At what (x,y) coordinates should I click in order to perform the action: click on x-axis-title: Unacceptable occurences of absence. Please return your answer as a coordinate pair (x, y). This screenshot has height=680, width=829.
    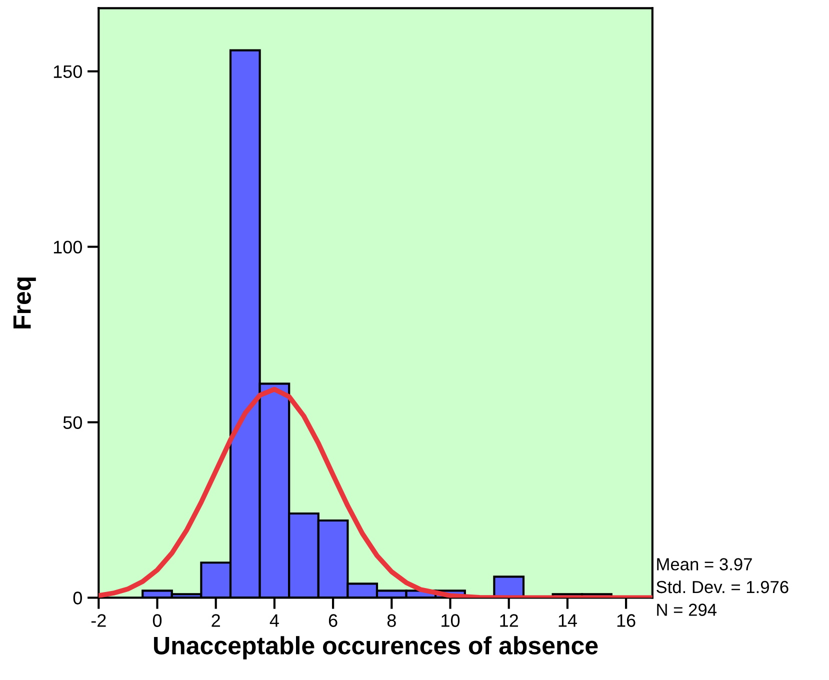
    Looking at the image, I should click on (376, 648).